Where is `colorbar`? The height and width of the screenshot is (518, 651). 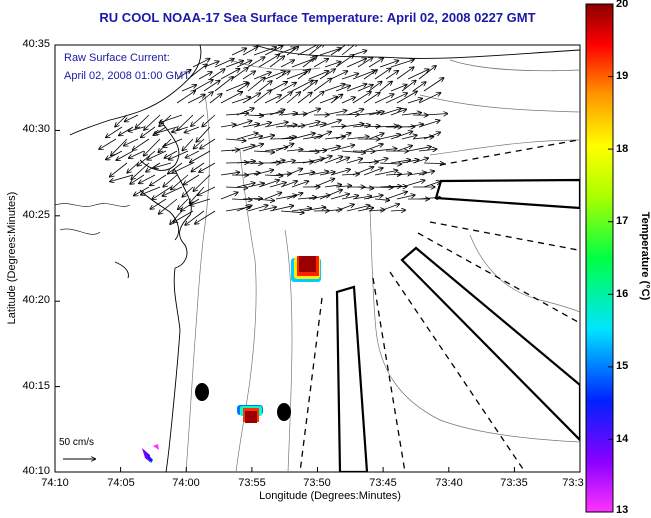
colorbar is located at coordinates (599, 258).